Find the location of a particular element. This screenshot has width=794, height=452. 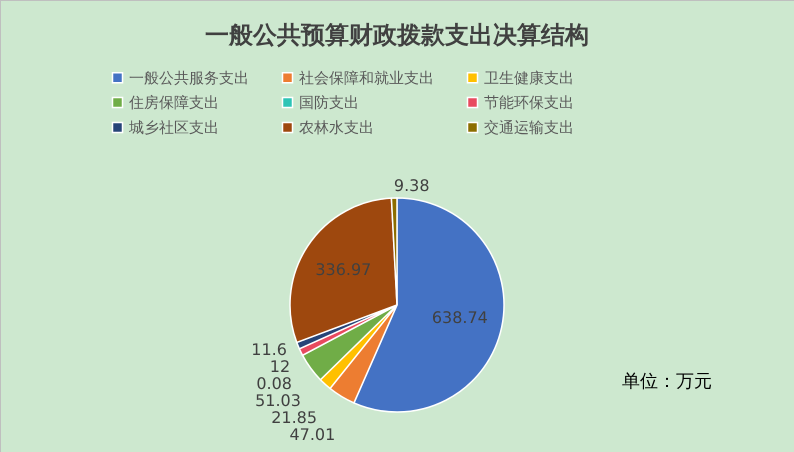

legend-label: 住房保障支出 is located at coordinates (173, 103).